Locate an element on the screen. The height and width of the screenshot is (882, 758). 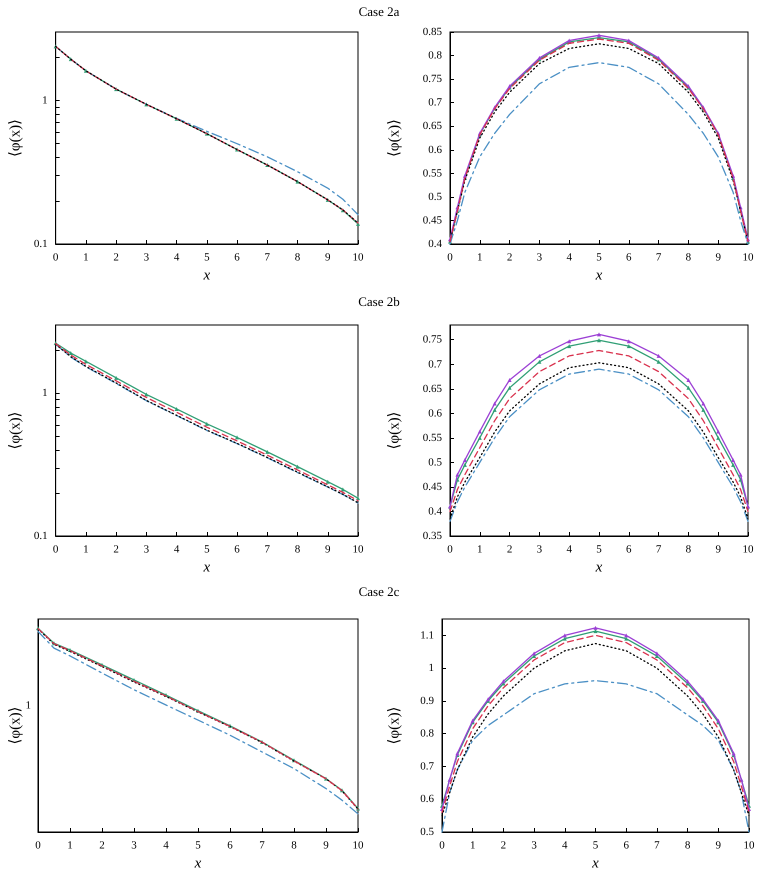
y-tick-label: 0.85 is located at coordinates (432, 32).